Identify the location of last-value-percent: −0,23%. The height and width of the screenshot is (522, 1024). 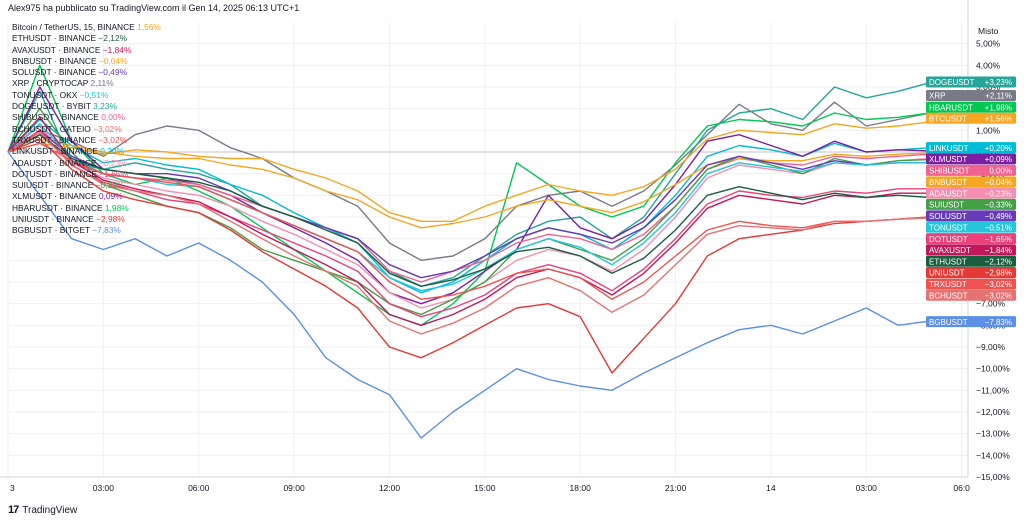
(998, 193).